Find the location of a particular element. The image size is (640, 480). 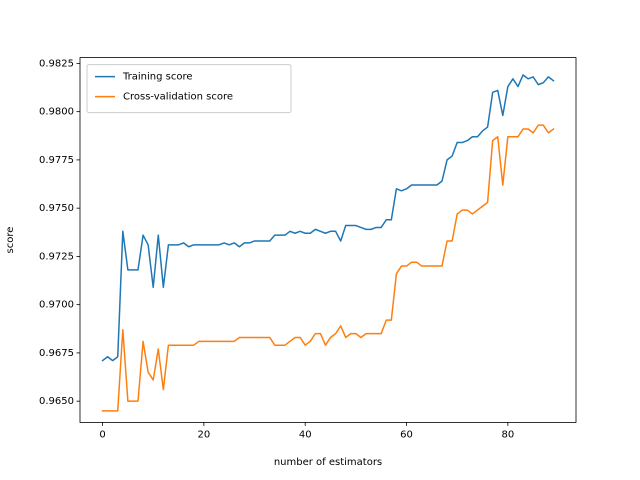

y-axis-label: score is located at coordinates (10, 240).